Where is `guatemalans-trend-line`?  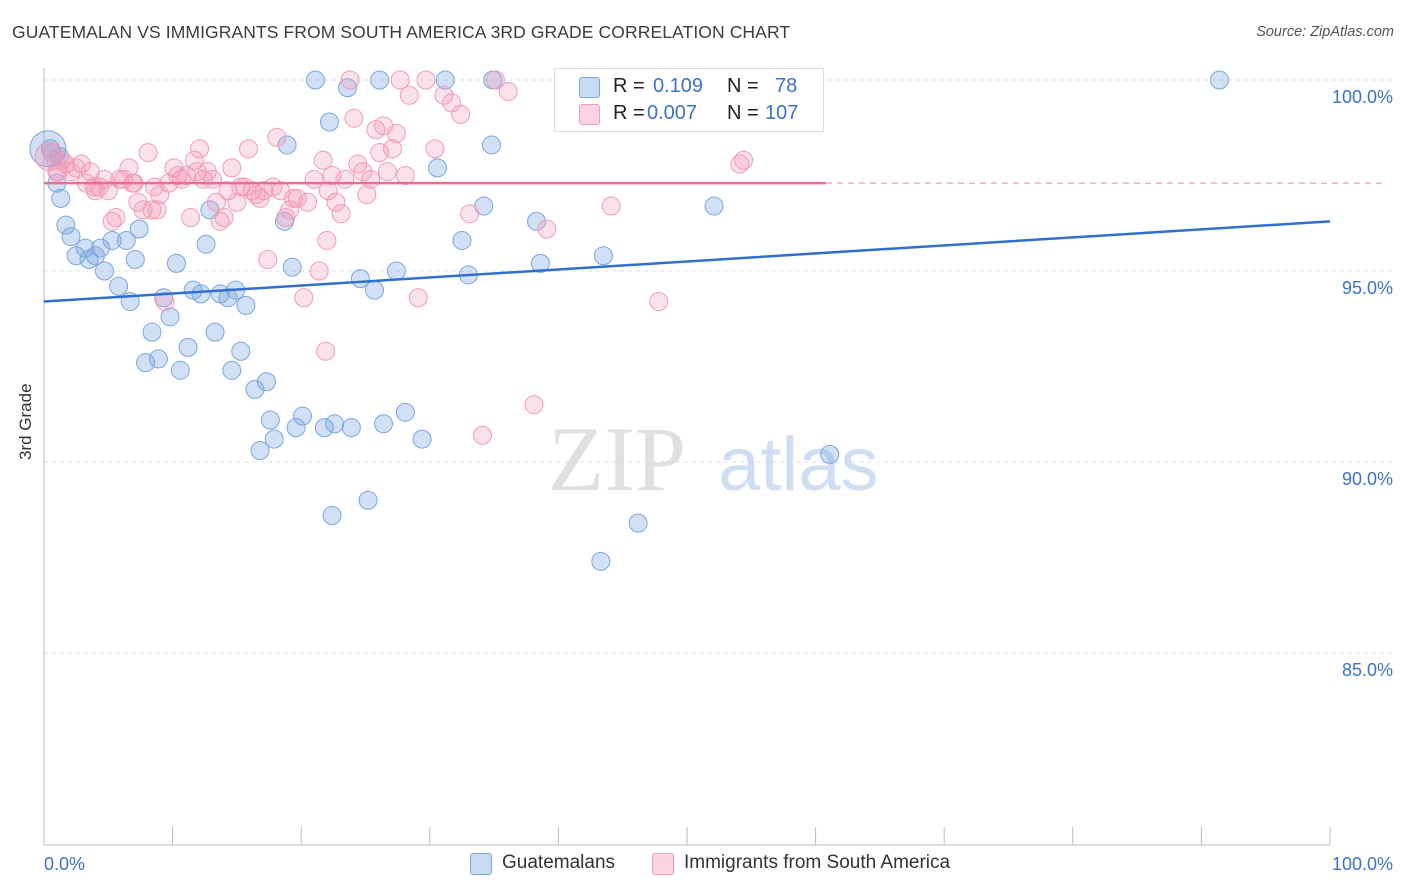 guatemalans-trend-line is located at coordinates (687, 261).